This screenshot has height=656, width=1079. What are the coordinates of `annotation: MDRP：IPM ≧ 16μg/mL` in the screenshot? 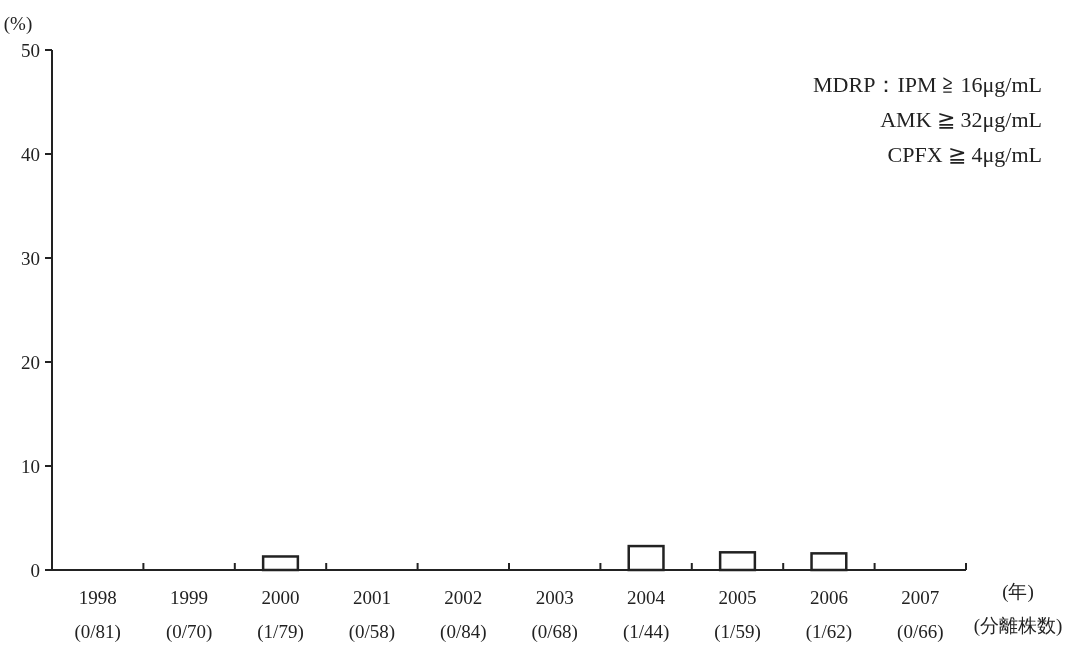 It's located at (927, 84).